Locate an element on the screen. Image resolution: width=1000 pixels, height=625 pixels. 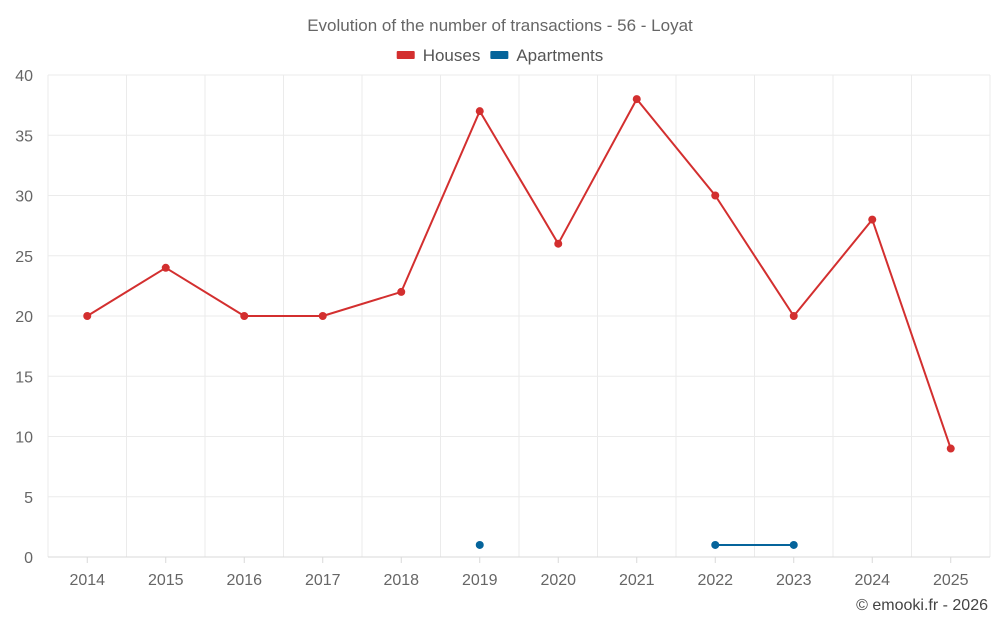
y-tick-label: 35 is located at coordinates (24, 136).